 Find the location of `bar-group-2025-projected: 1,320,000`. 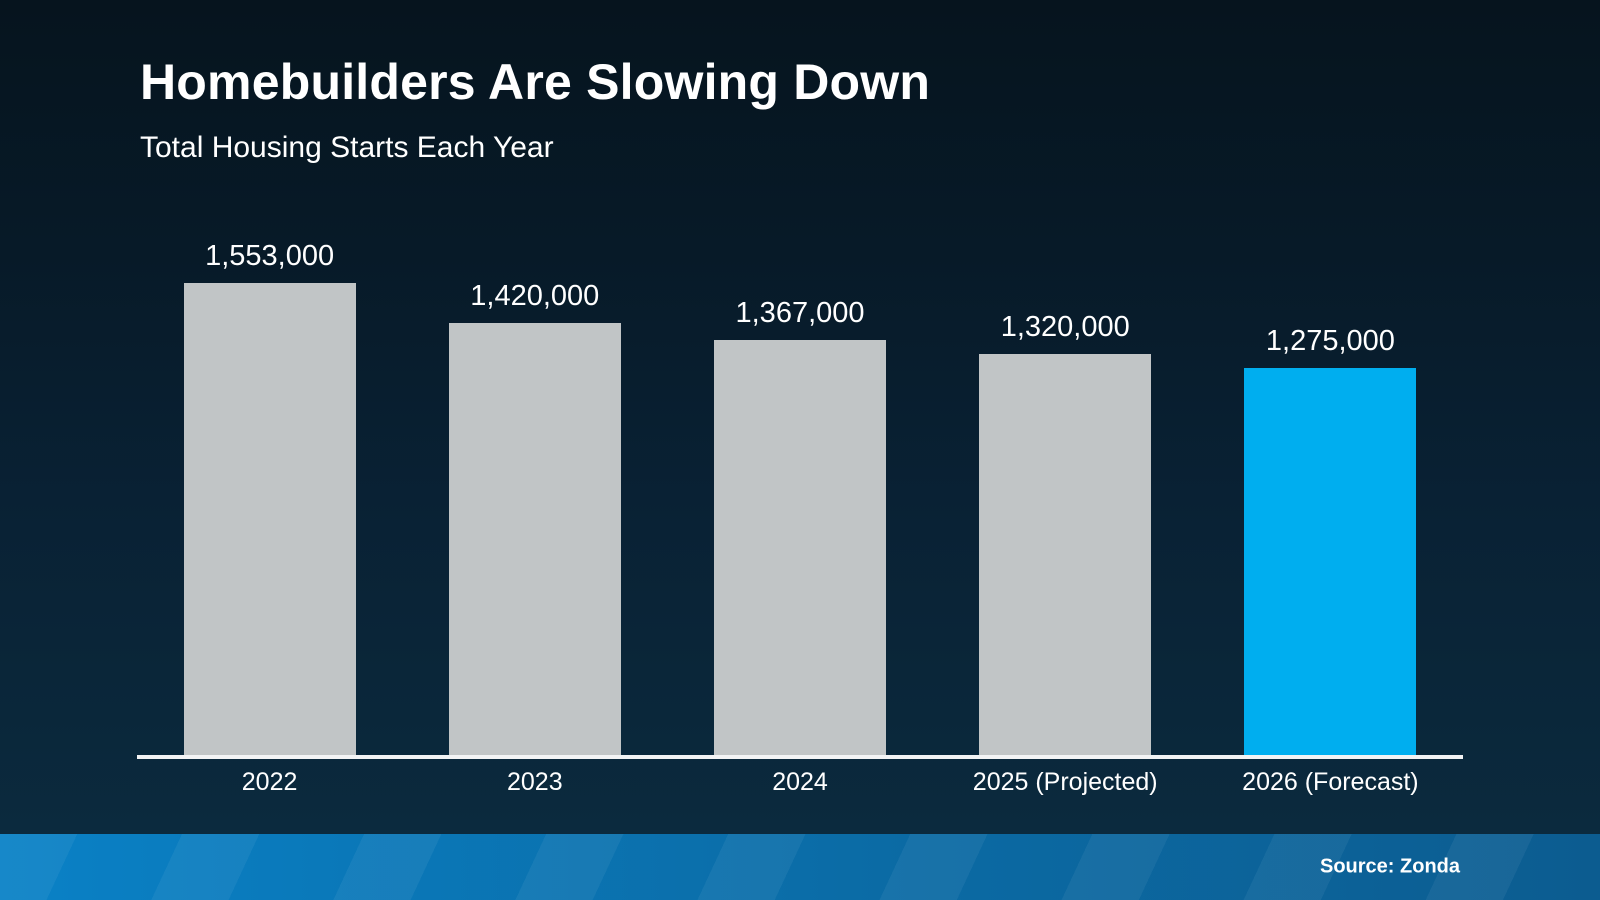

bar-group-2025-projected: 1,320,000 is located at coordinates (1065, 533).